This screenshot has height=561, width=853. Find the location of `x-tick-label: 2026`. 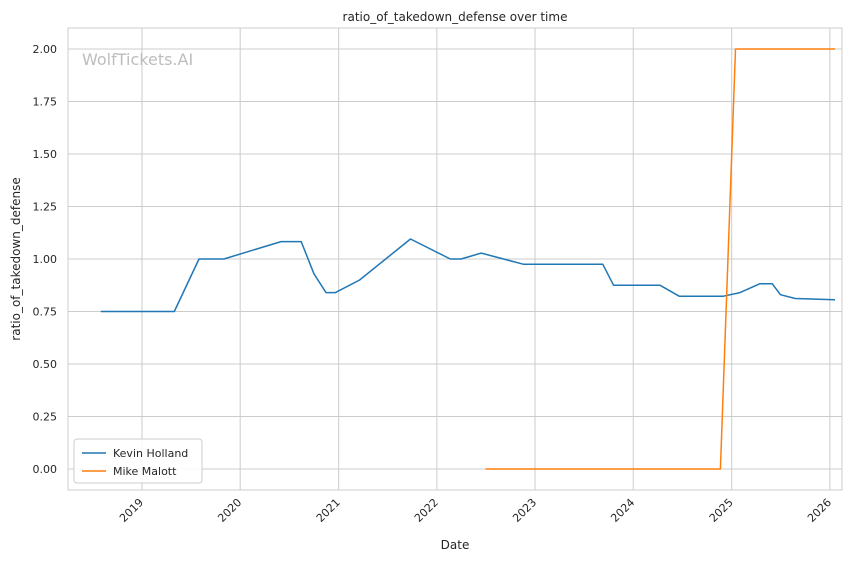

x-tick-label: 2026 is located at coordinates (819, 510).